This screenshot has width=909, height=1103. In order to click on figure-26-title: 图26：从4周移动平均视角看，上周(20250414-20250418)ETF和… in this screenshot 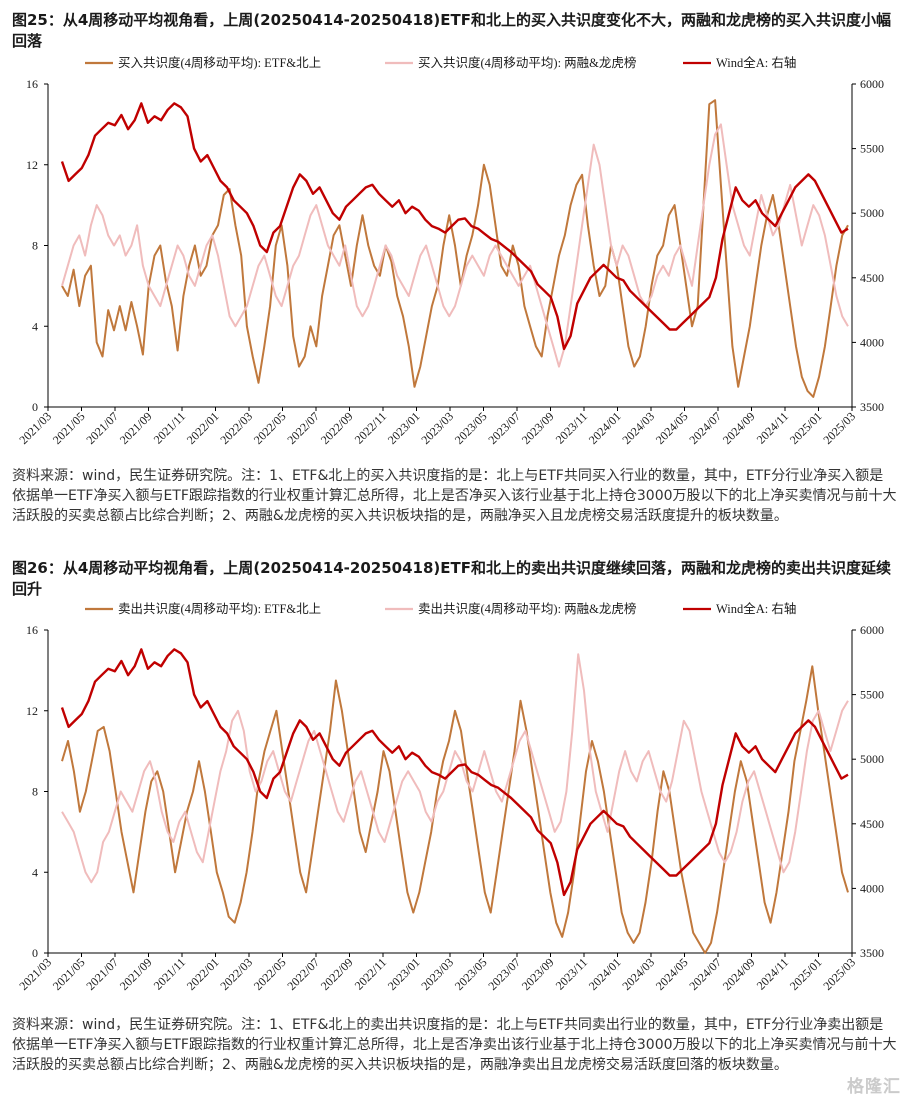, I will do `click(451, 578)`.